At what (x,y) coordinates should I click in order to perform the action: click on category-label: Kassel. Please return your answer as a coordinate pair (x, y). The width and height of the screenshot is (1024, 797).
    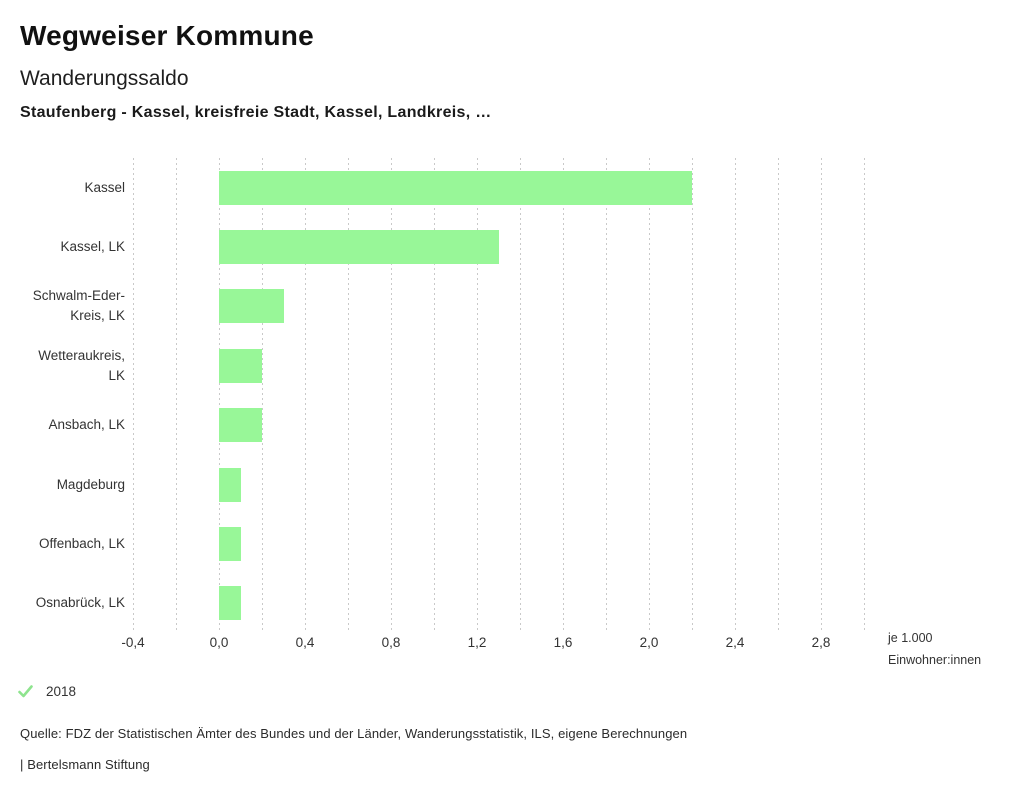
    Looking at the image, I should click on (104, 187).